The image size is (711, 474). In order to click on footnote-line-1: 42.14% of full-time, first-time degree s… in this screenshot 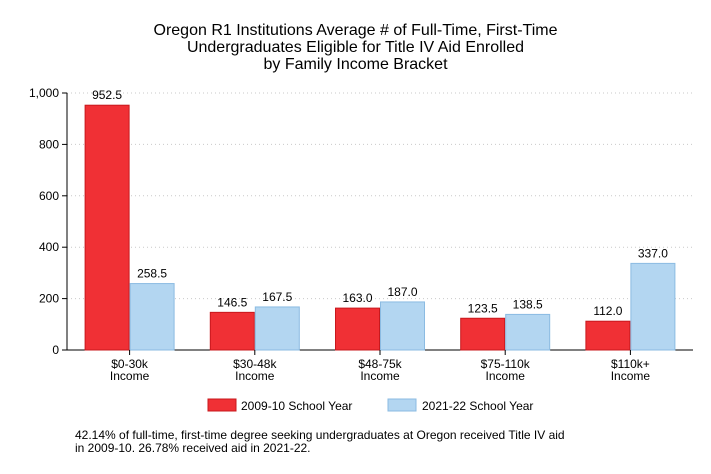, I will do `click(320, 435)`.